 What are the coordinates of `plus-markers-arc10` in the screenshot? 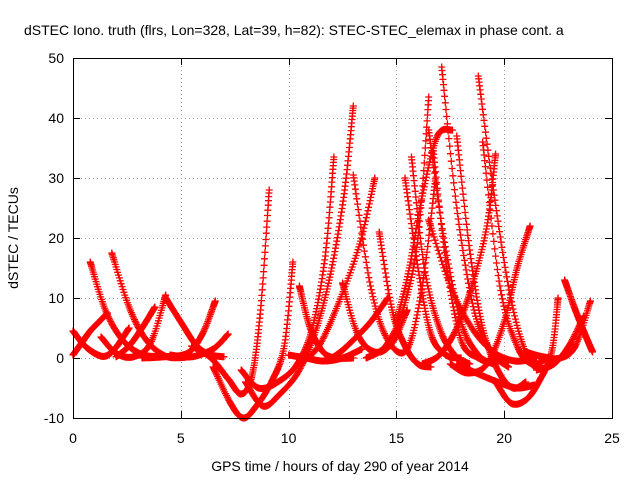 It's located at (230, 292).